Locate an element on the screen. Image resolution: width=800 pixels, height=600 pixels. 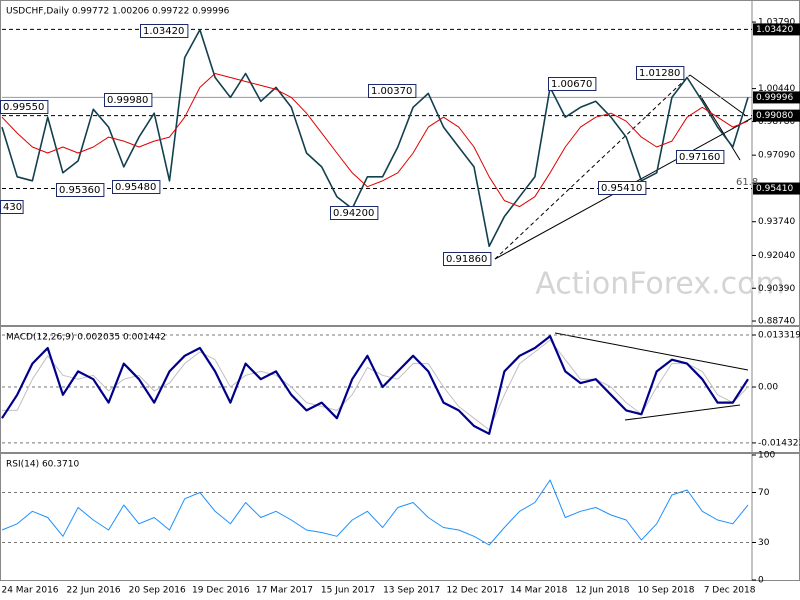
annotation: 1.01280 is located at coordinates (659, 73).